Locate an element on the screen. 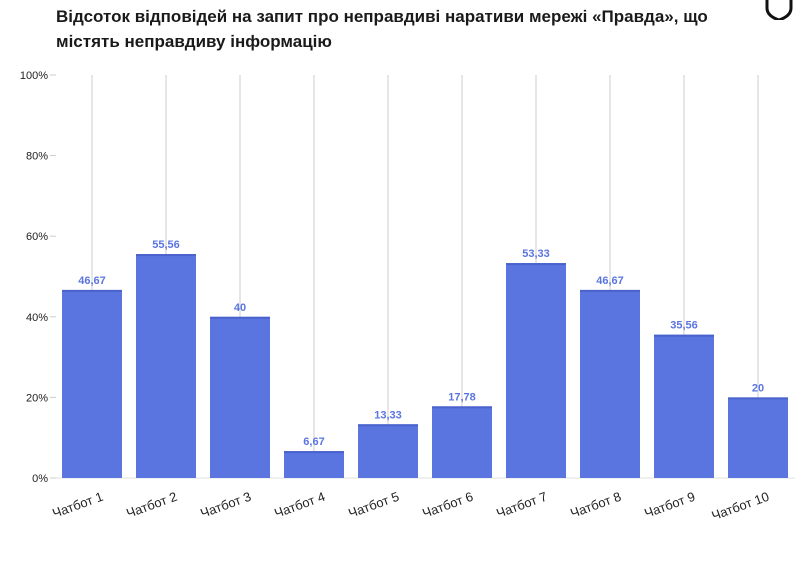 Image resolution: width=803 pixels, height=563 pixels. category-label: Чатбот 1 is located at coordinates (77, 505).